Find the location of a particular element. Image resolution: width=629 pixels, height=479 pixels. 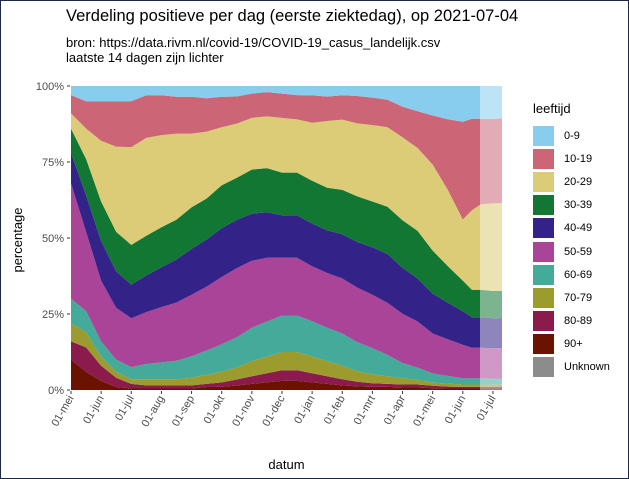

y-tick-label: 25% is located at coordinates (53, 315).